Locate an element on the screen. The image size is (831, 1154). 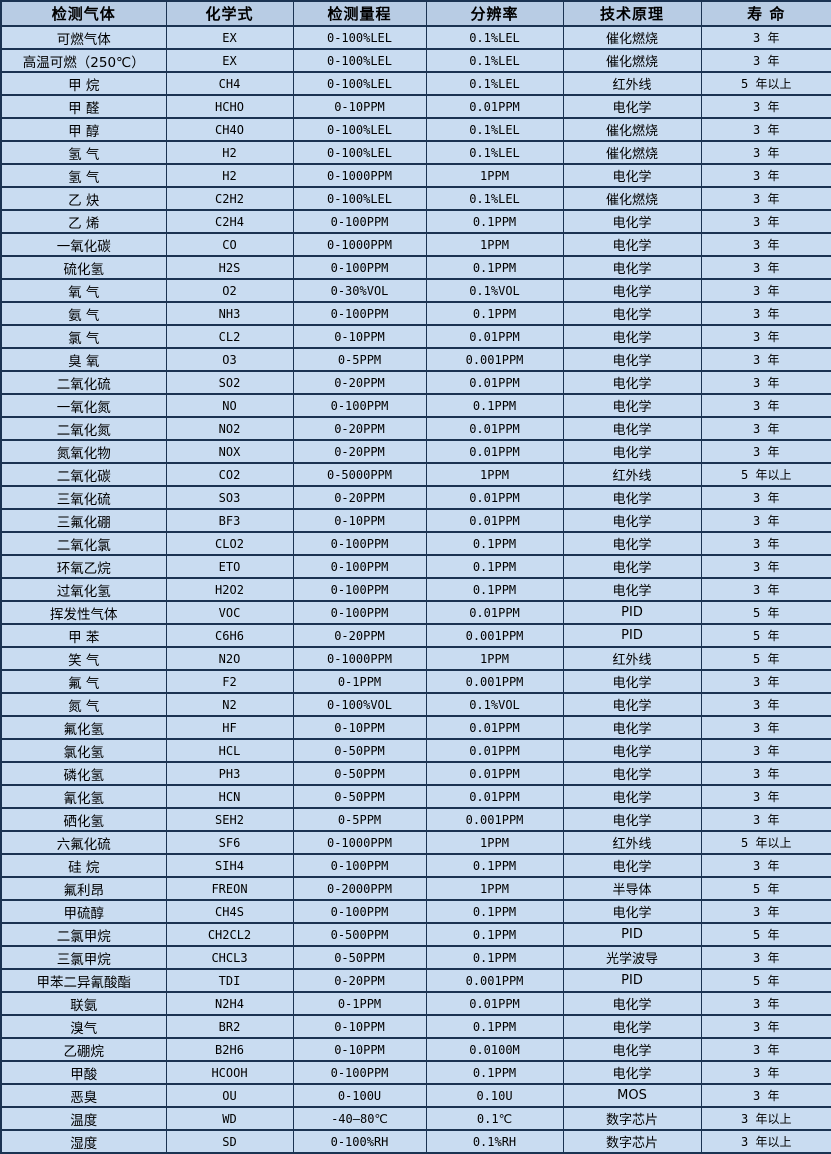
table-cell: TDI is located at coordinates (229, 980).